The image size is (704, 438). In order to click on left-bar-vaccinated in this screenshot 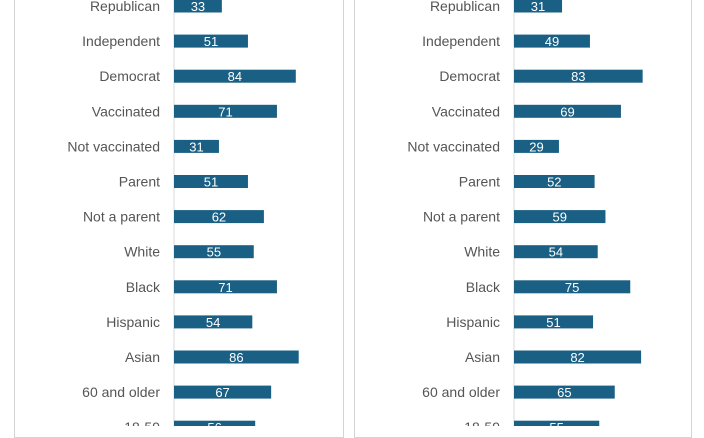, I will do `click(225, 111)`.